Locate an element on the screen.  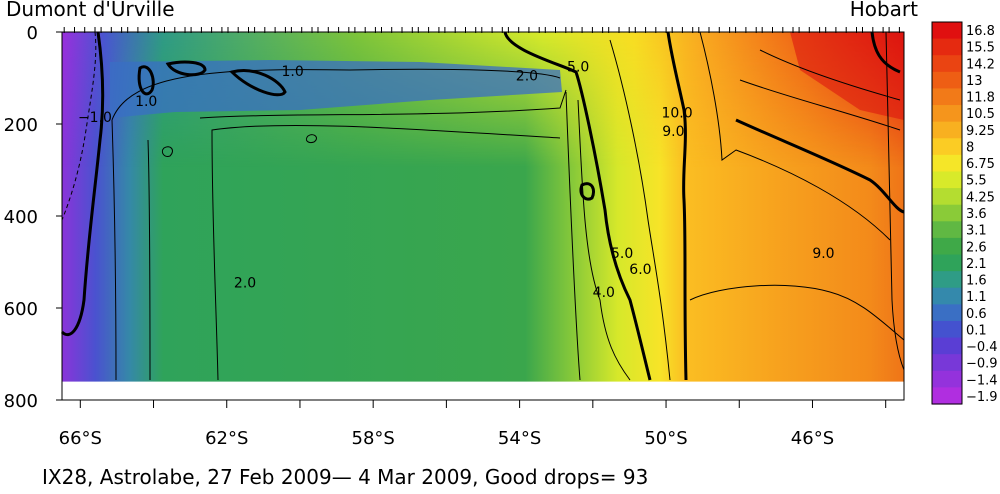
x-tick-label: 58°S is located at coordinates (373, 438).